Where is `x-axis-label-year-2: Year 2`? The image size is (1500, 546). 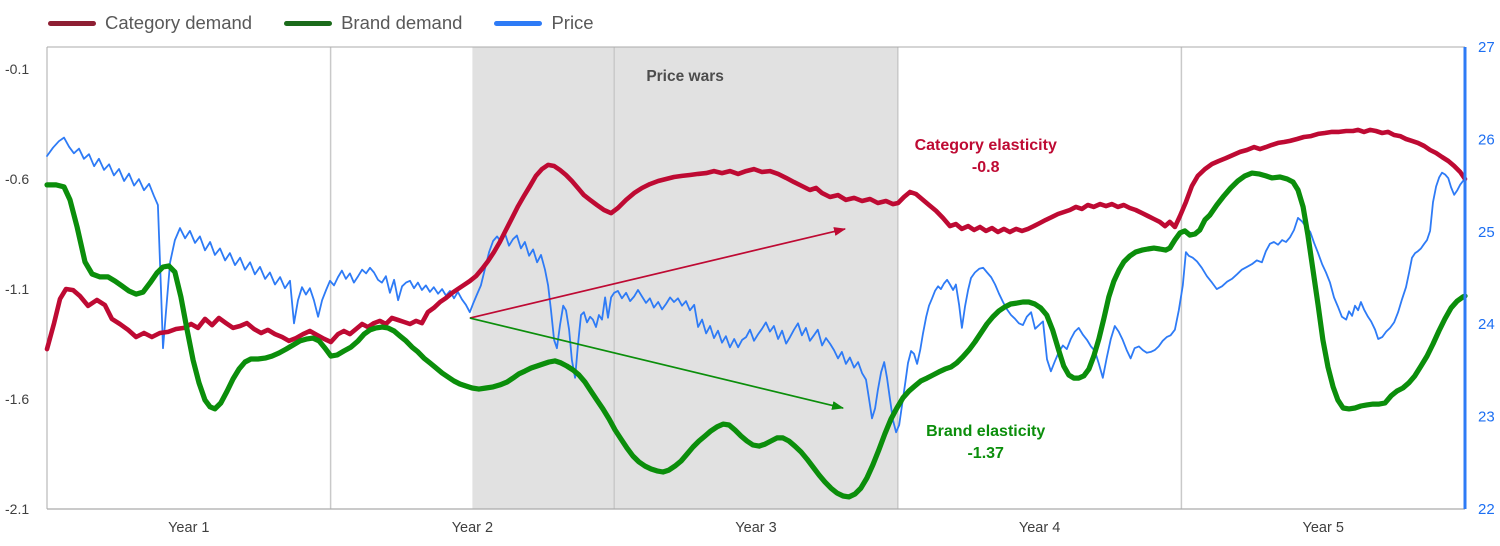 x-axis-label-year-2: Year 2 is located at coordinates (472, 528).